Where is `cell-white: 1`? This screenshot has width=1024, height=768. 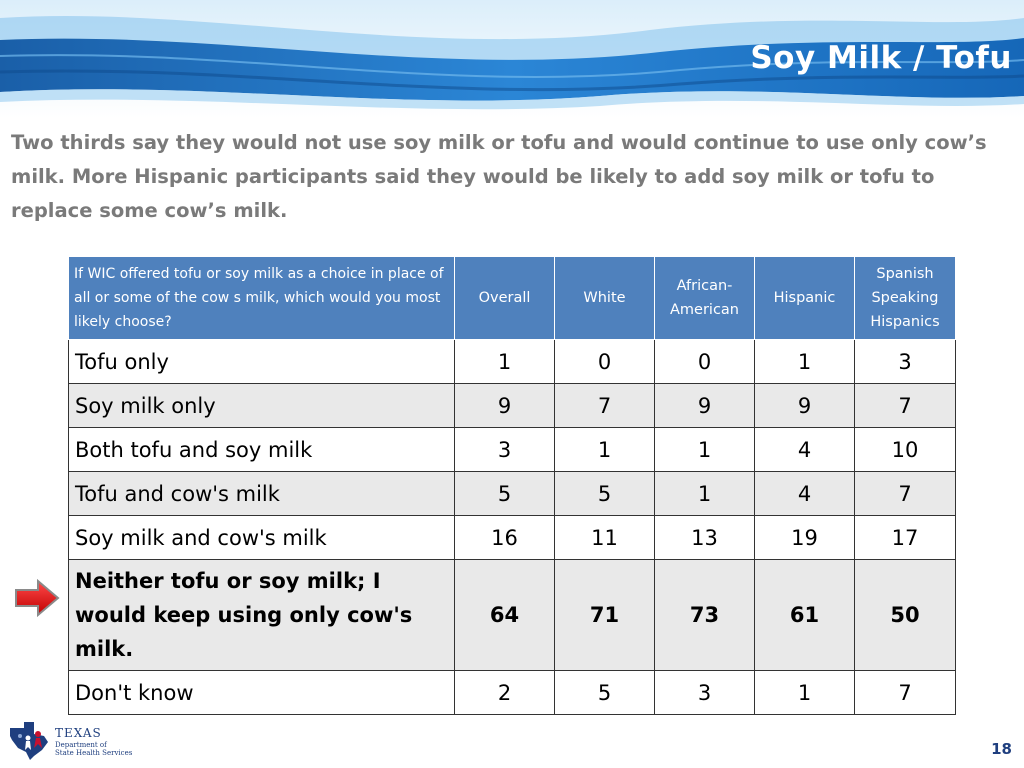
cell-white: 1 is located at coordinates (604, 449).